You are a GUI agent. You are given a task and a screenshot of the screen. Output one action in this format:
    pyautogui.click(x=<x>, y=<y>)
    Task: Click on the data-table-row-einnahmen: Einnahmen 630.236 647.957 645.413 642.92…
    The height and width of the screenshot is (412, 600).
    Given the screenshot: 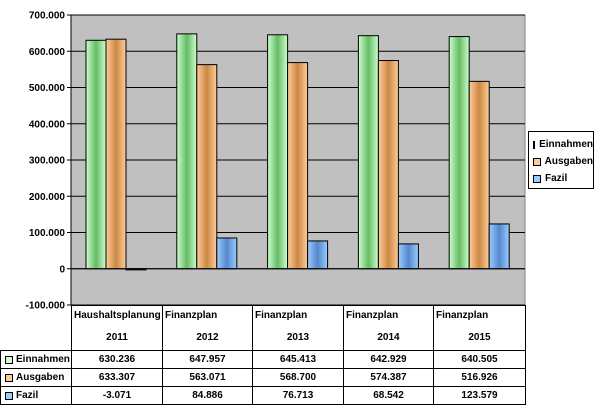 What is the action you would take?
    pyautogui.click(x=263, y=359)
    